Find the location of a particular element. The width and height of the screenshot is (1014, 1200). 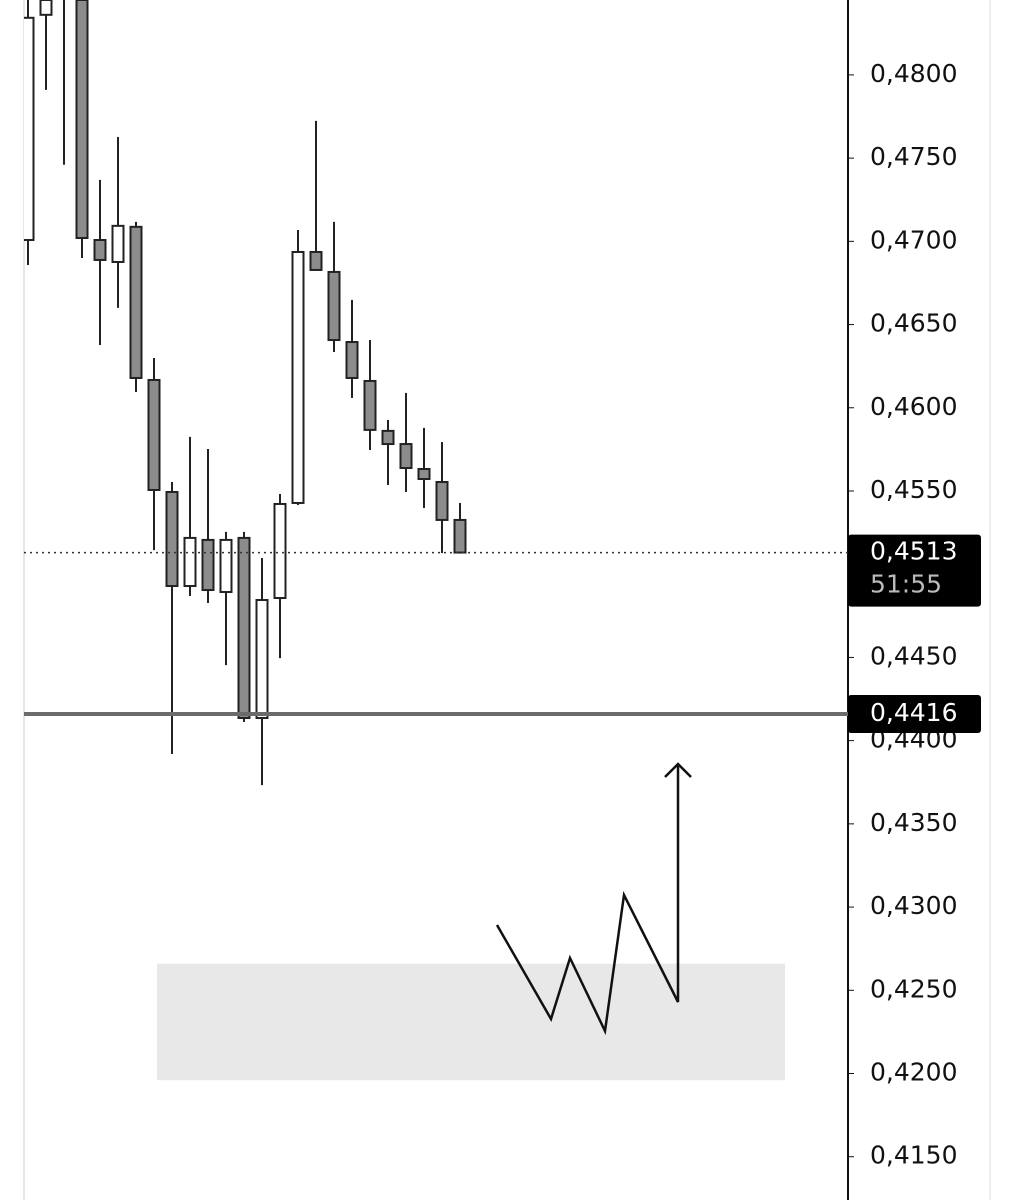

y-tick-label: 0,4250 is located at coordinates (913, 988).